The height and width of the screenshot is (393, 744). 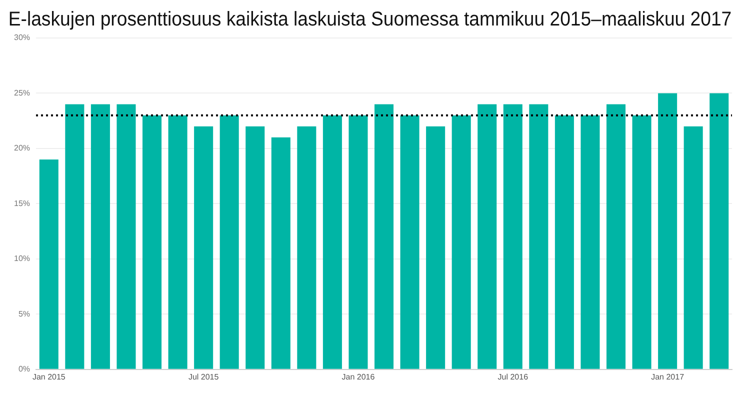 I want to click on y-tick-label: 10%, so click(x=22, y=259).